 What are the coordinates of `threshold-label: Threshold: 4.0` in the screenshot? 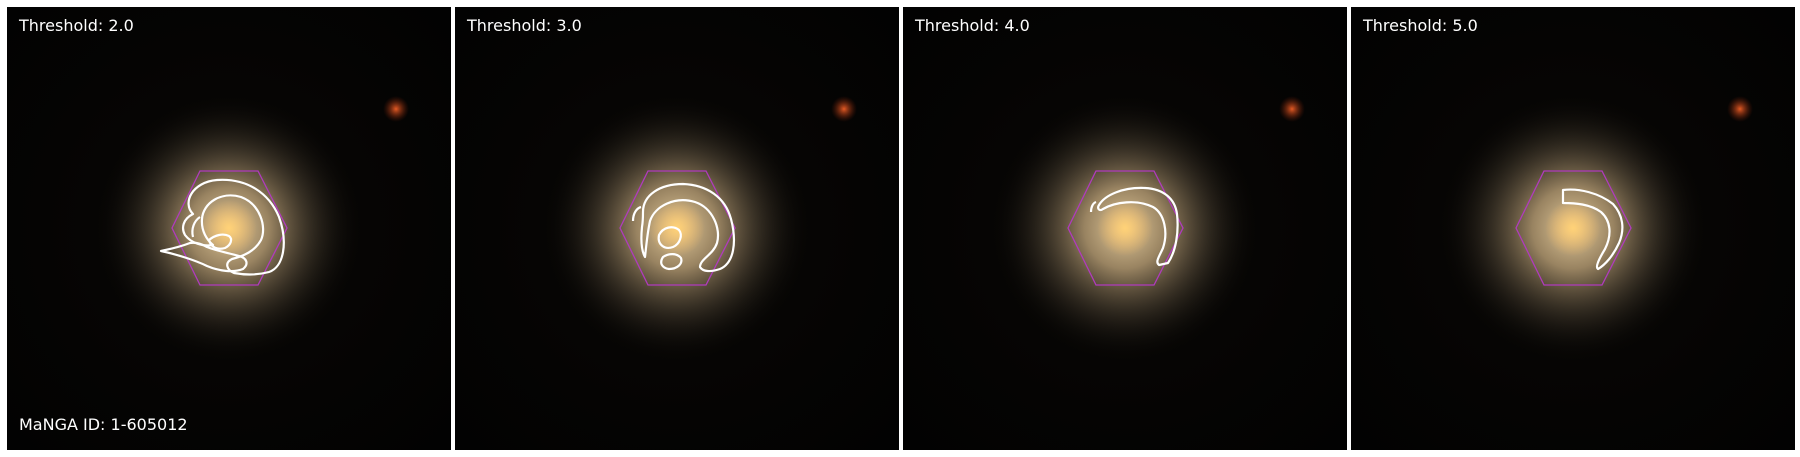 It's located at (972, 25).